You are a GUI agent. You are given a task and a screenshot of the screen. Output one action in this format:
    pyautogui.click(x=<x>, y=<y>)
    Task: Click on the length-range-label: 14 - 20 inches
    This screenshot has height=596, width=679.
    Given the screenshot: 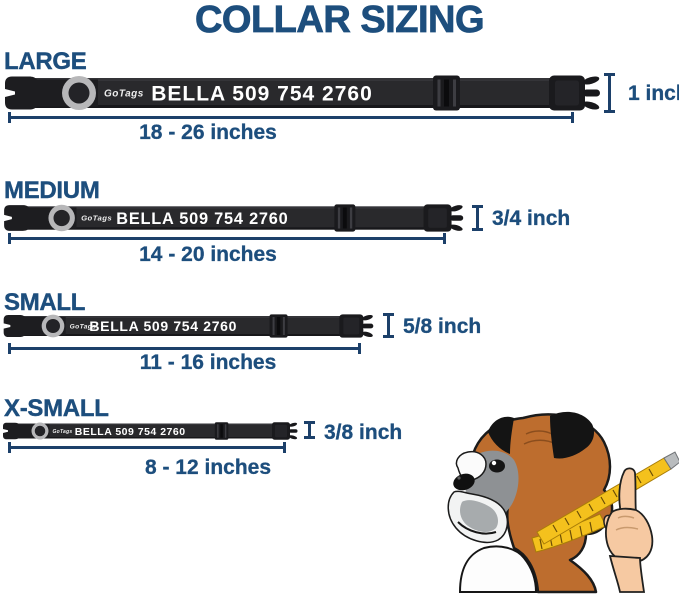 What is the action you would take?
    pyautogui.click(x=208, y=254)
    